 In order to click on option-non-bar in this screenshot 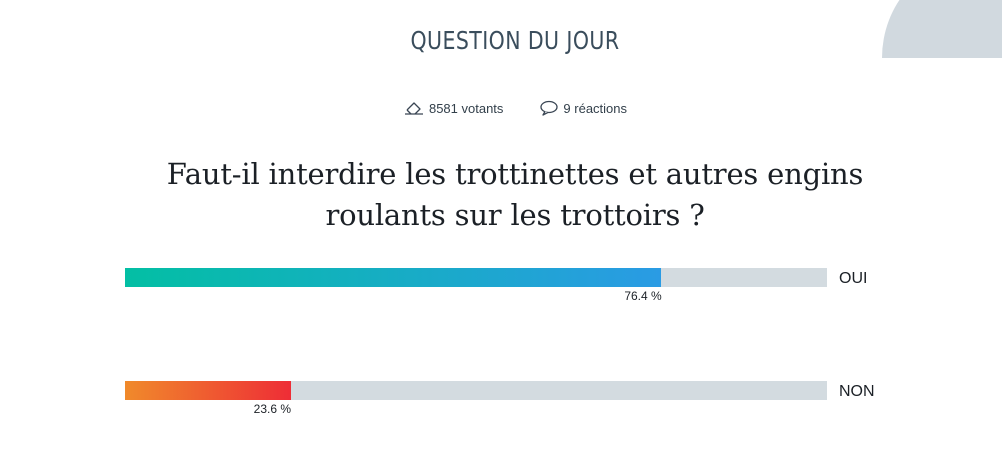, I will do `click(476, 390)`.